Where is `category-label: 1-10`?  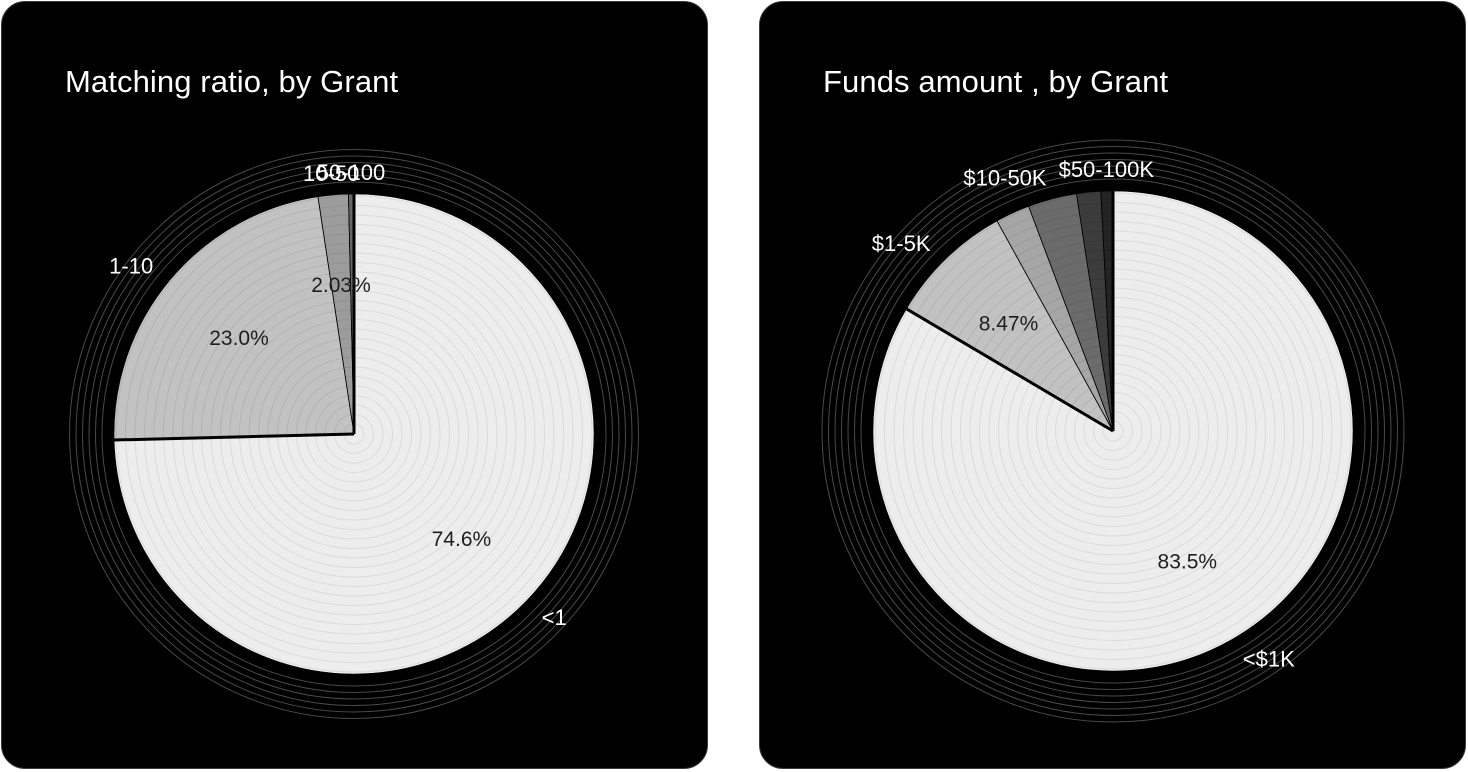
category-label: 1-10 is located at coordinates (131, 266).